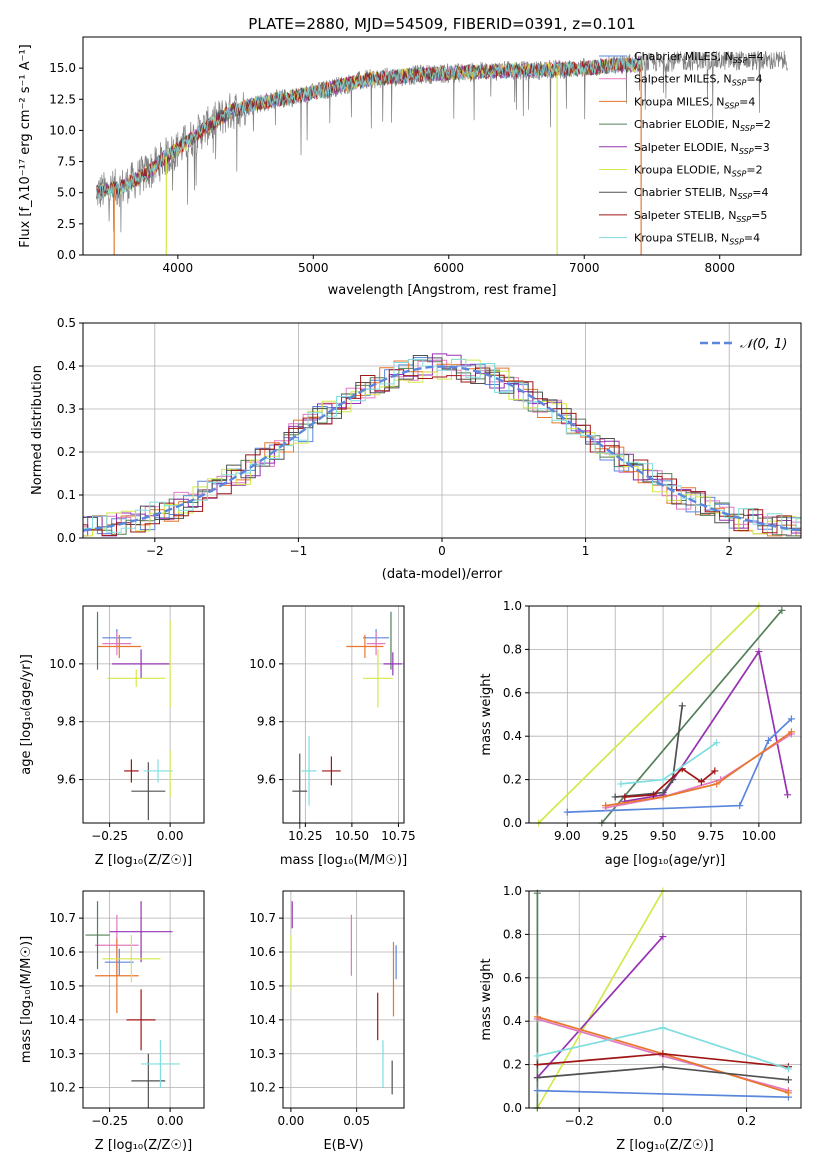  Describe the element at coordinates (352, 836) in the screenshot. I see `x-tick-label: 10.50` at that location.